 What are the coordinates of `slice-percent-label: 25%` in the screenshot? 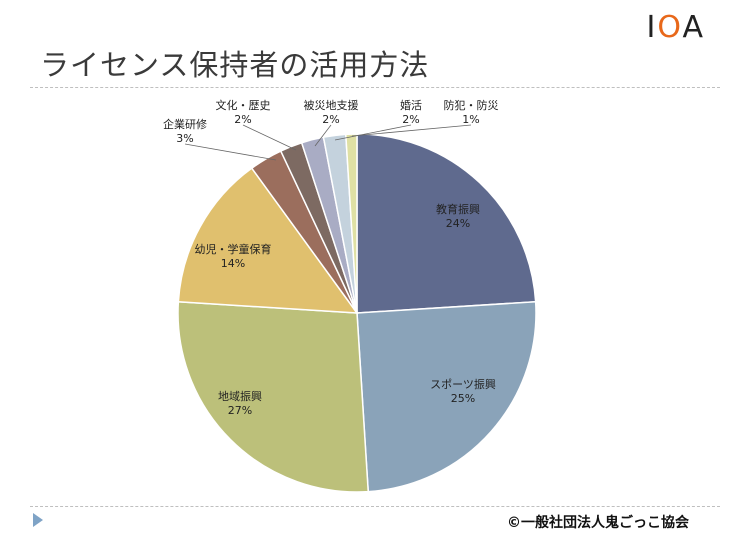 It's located at (463, 398).